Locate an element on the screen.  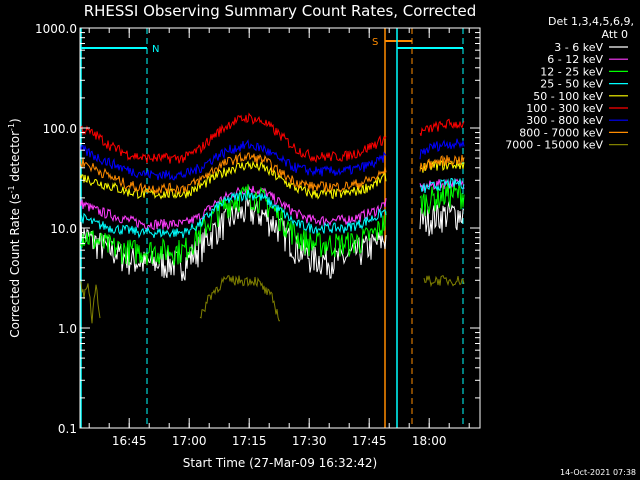
x-tick-label: 17:30 is located at coordinates (309, 441).